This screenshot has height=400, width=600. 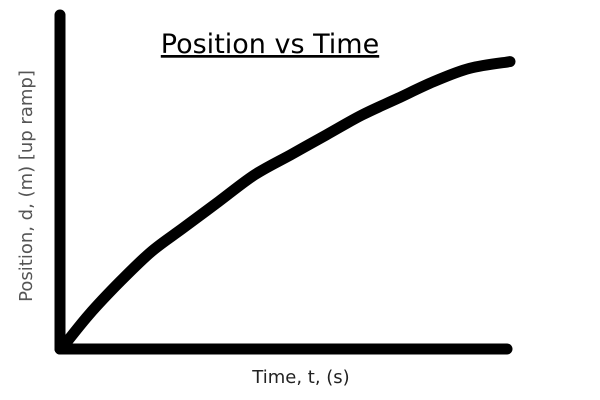 I want to click on chart-title: Position vs Time, so click(x=270, y=44).